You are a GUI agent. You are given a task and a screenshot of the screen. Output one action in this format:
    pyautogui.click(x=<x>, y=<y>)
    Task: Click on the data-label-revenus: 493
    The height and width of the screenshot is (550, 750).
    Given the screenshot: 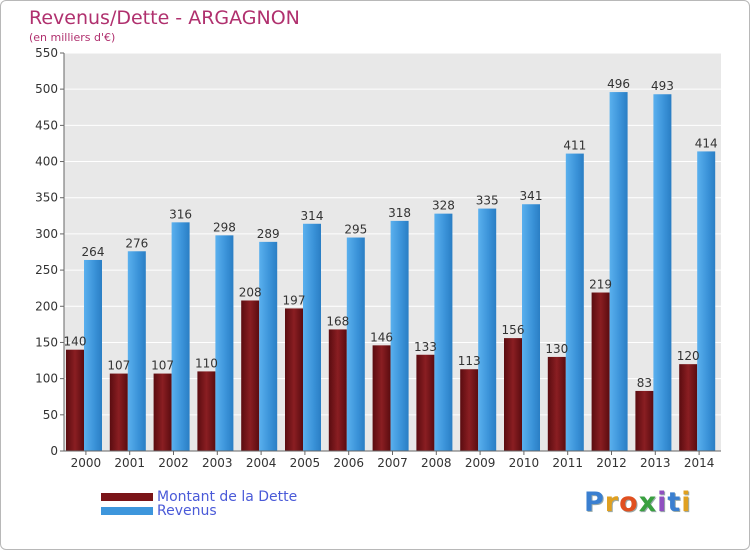 What is the action you would take?
    pyautogui.click(x=662, y=86)
    